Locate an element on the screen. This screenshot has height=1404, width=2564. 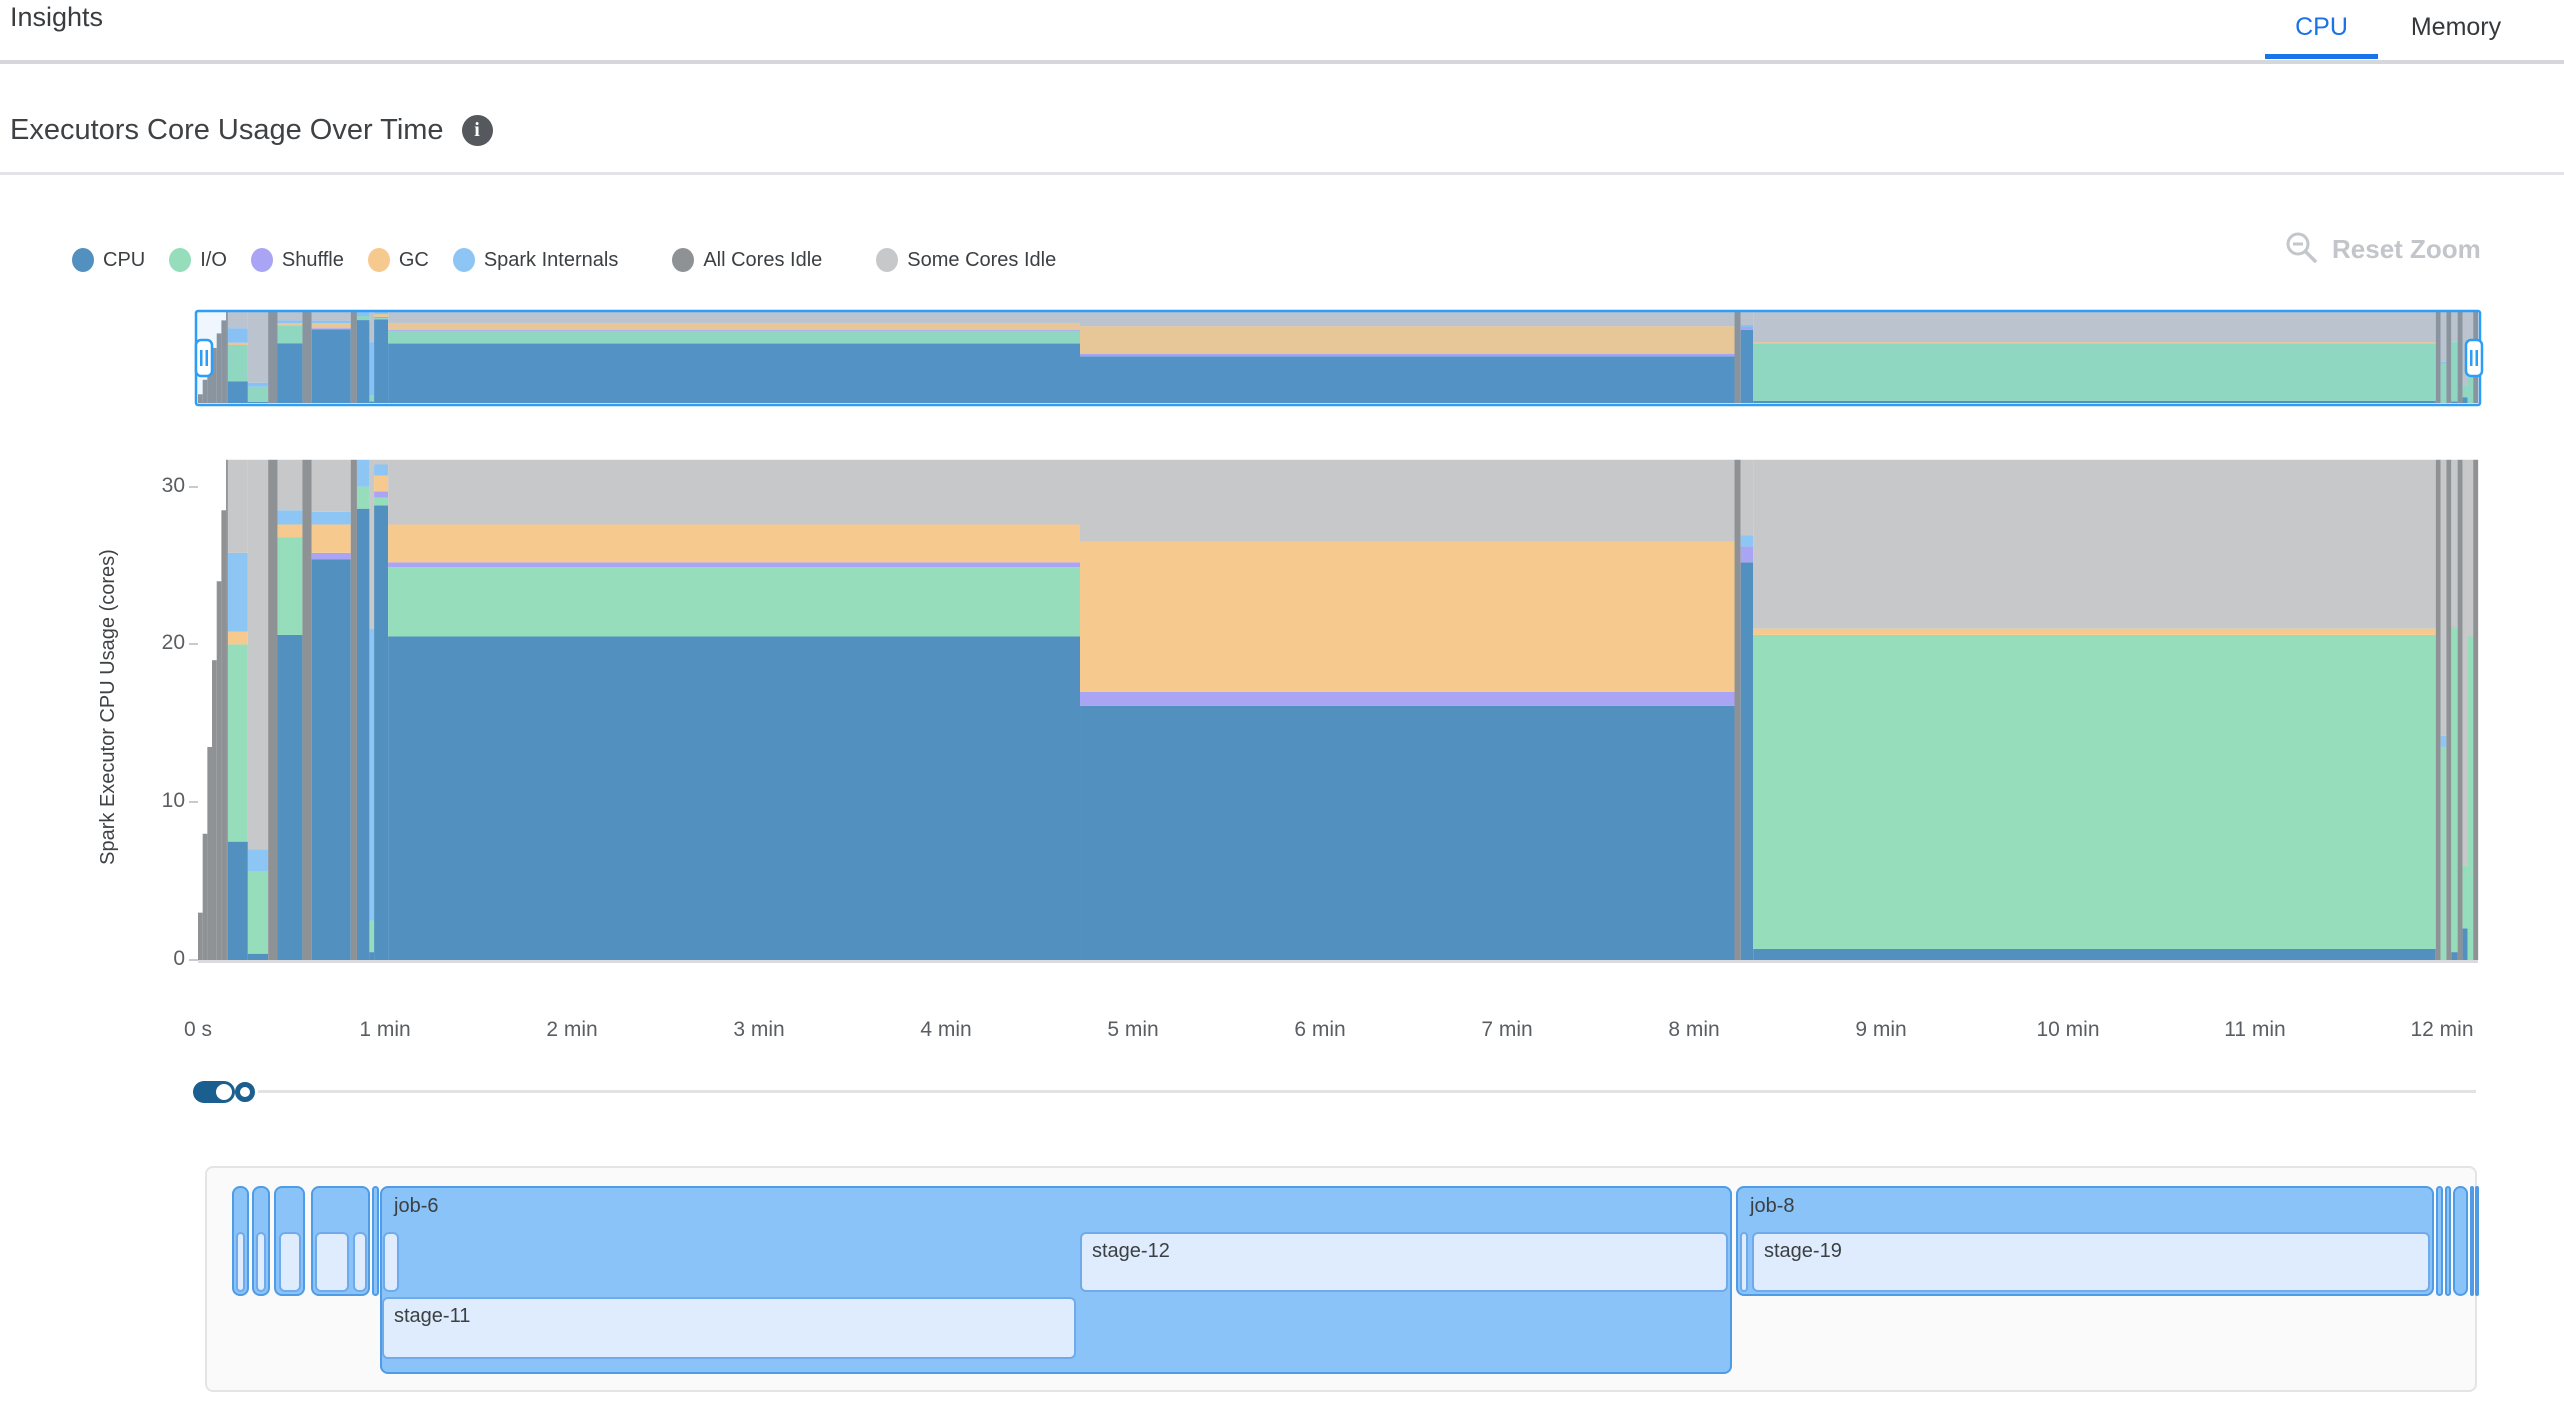
brush-handle-left is located at coordinates (204, 358).